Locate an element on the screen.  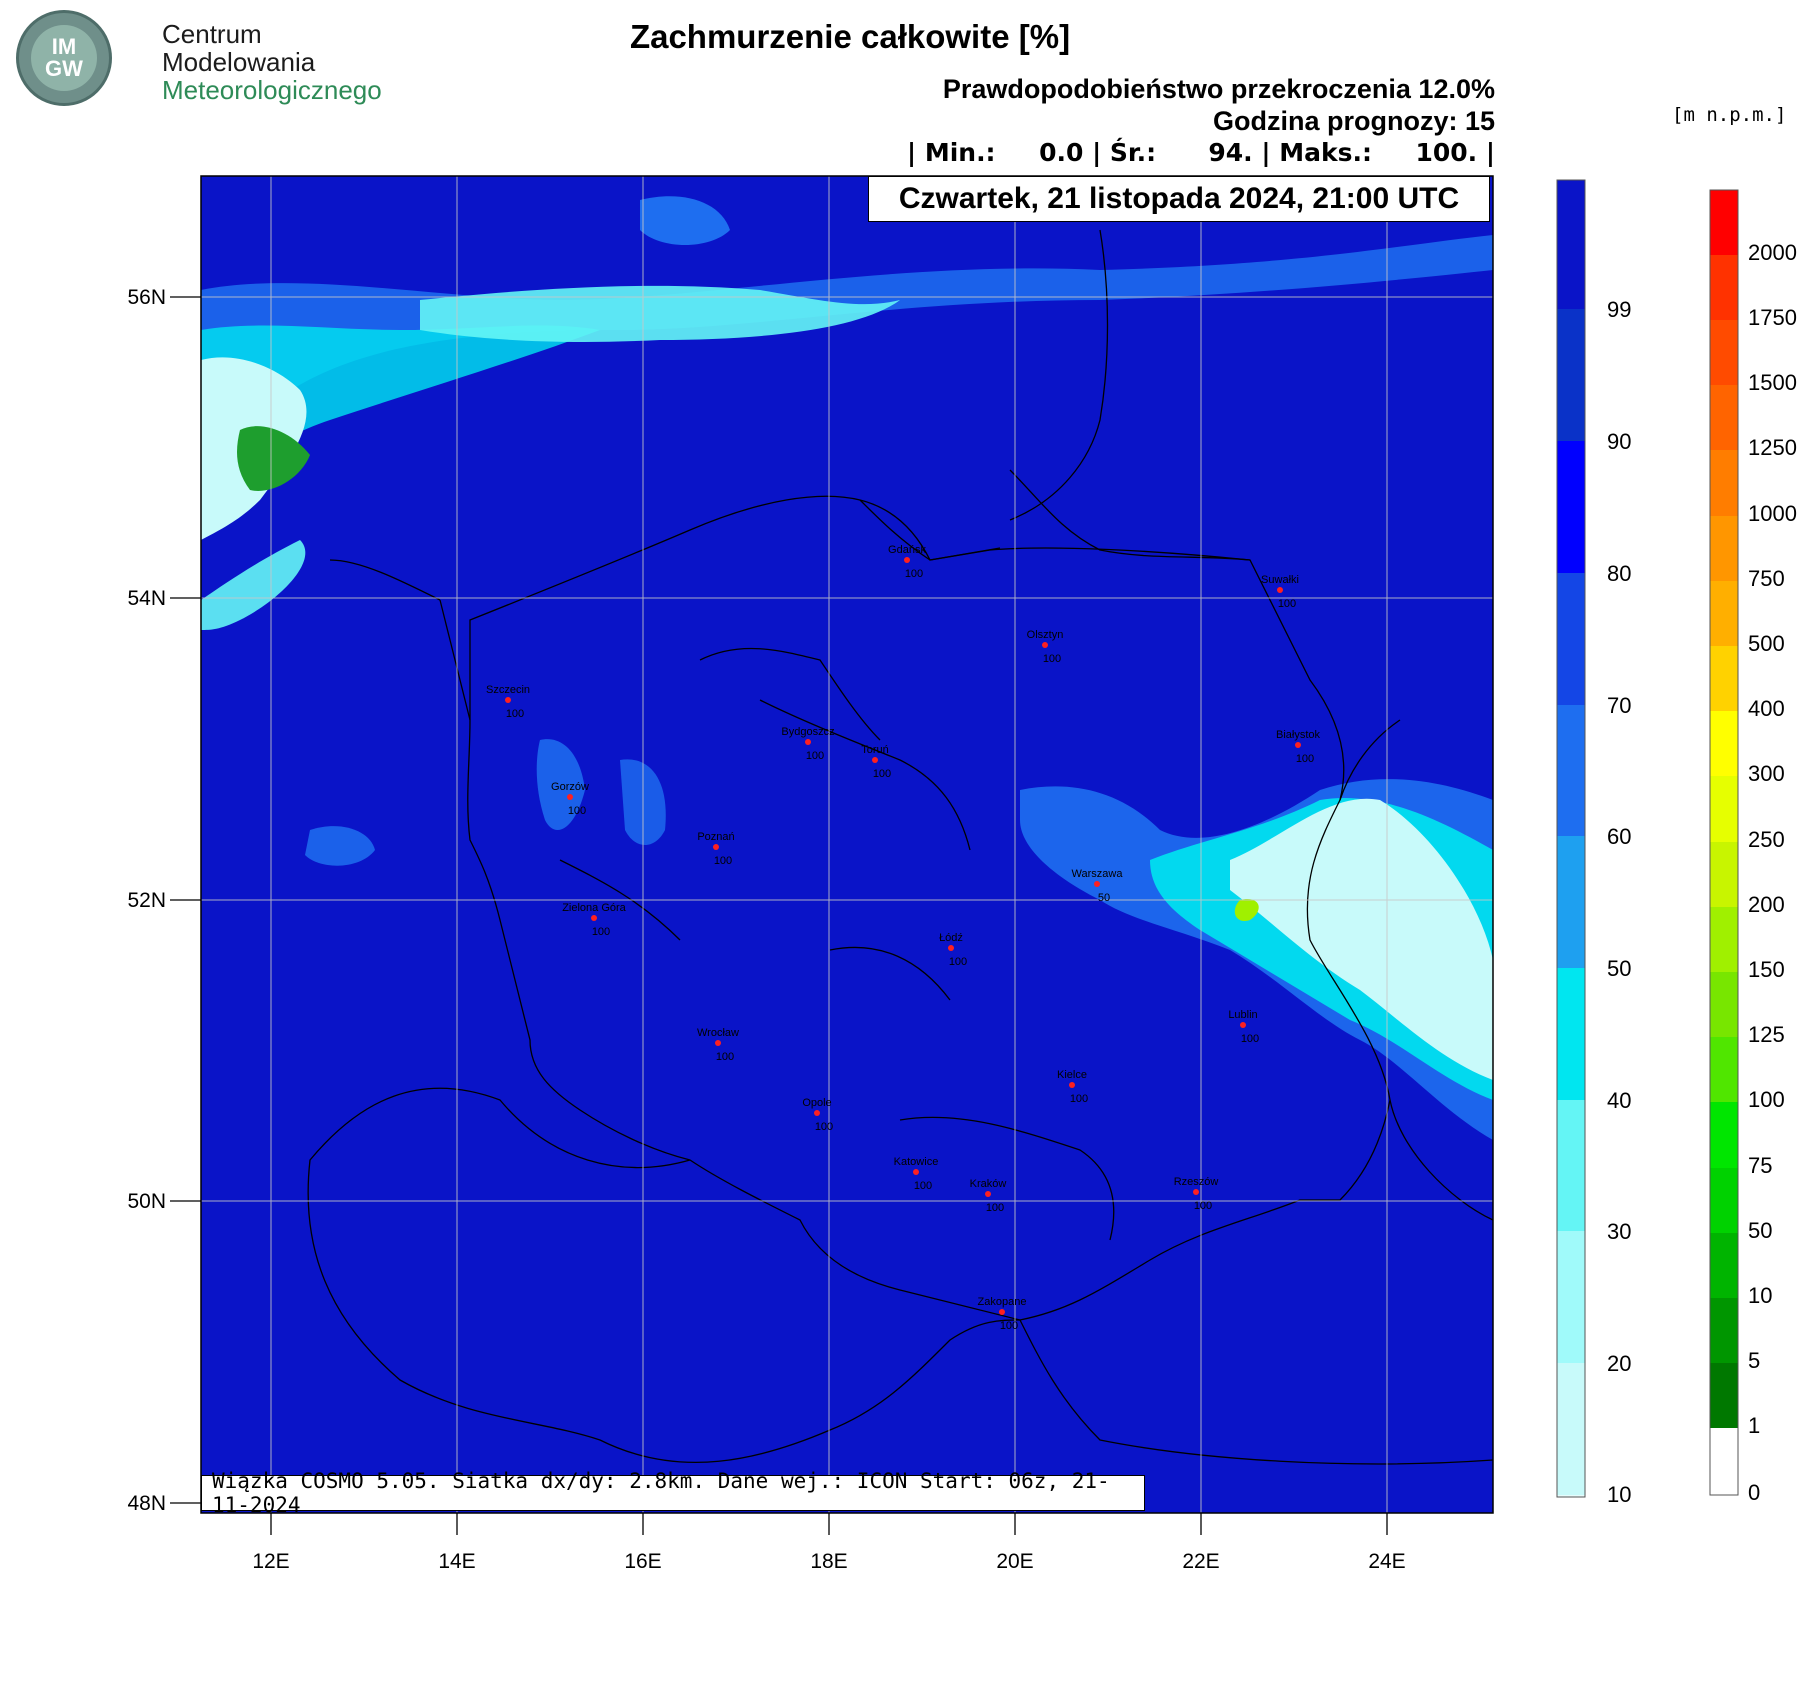
city-katowice: Katowice 100 is located at coordinates (916, 1174).